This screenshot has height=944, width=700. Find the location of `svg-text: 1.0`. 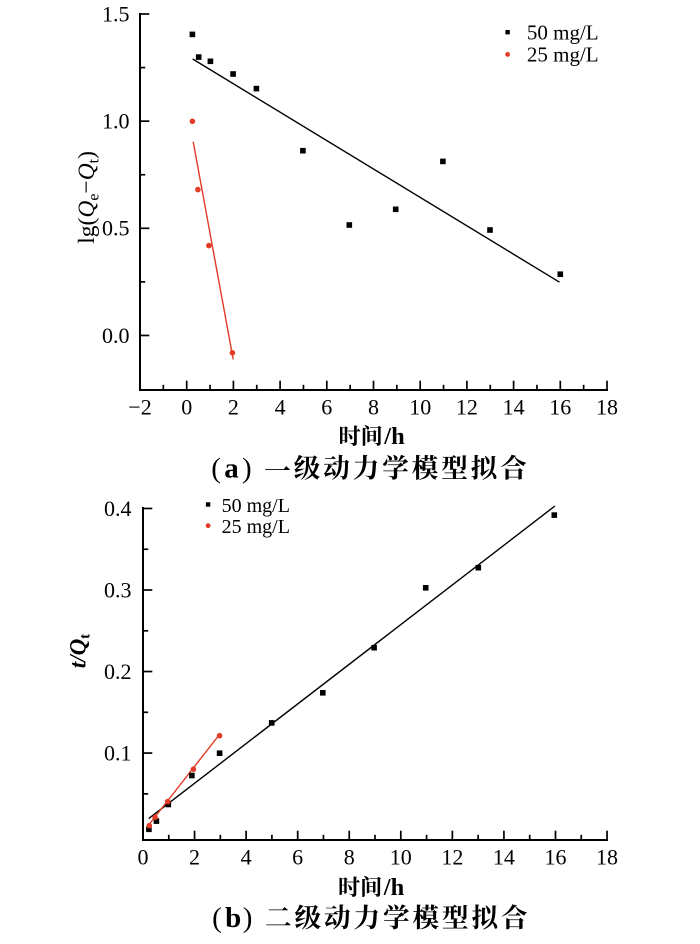

svg-text: 1.0 is located at coordinates (116, 120).